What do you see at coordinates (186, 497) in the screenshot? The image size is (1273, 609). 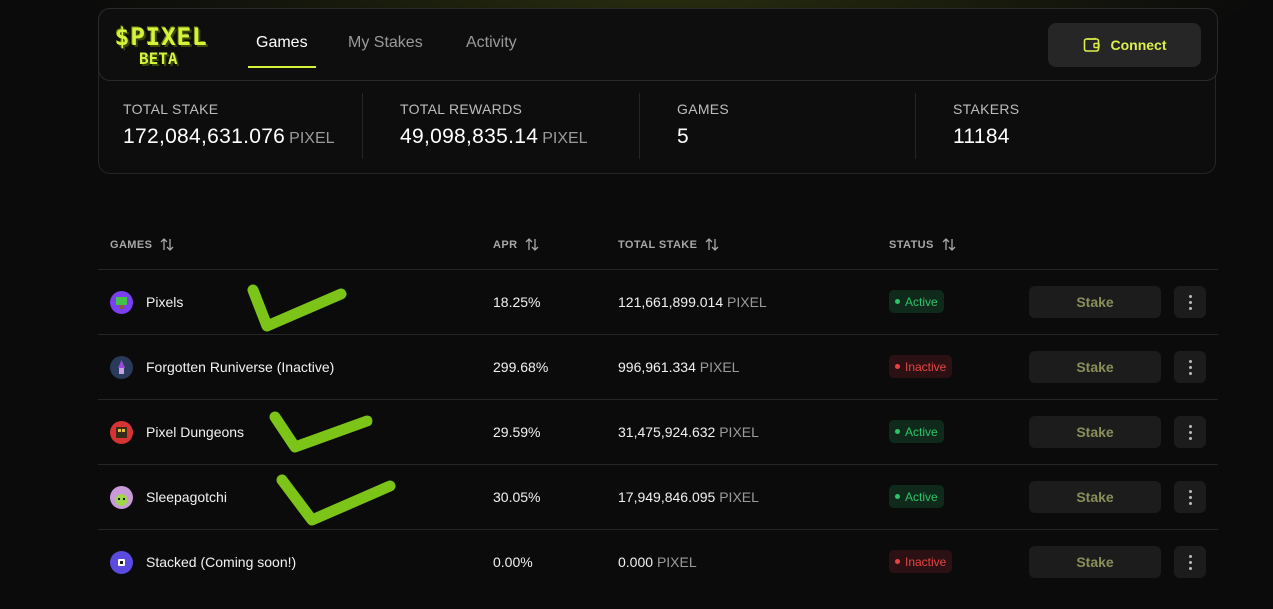 I see `game-name: Sleepagotchi` at bounding box center [186, 497].